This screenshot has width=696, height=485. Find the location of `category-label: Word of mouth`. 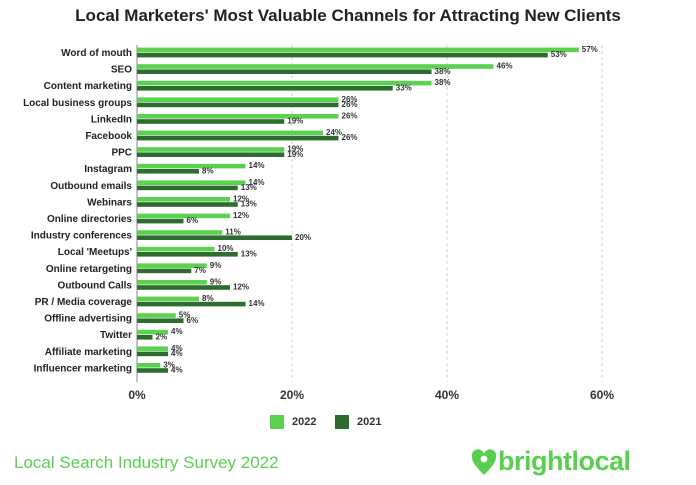

category-label: Word of mouth is located at coordinates (96, 53).